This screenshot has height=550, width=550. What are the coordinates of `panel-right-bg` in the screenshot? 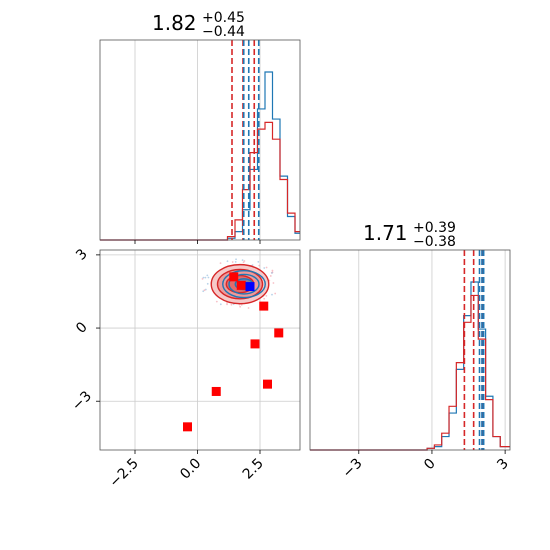 It's located at (410, 350).